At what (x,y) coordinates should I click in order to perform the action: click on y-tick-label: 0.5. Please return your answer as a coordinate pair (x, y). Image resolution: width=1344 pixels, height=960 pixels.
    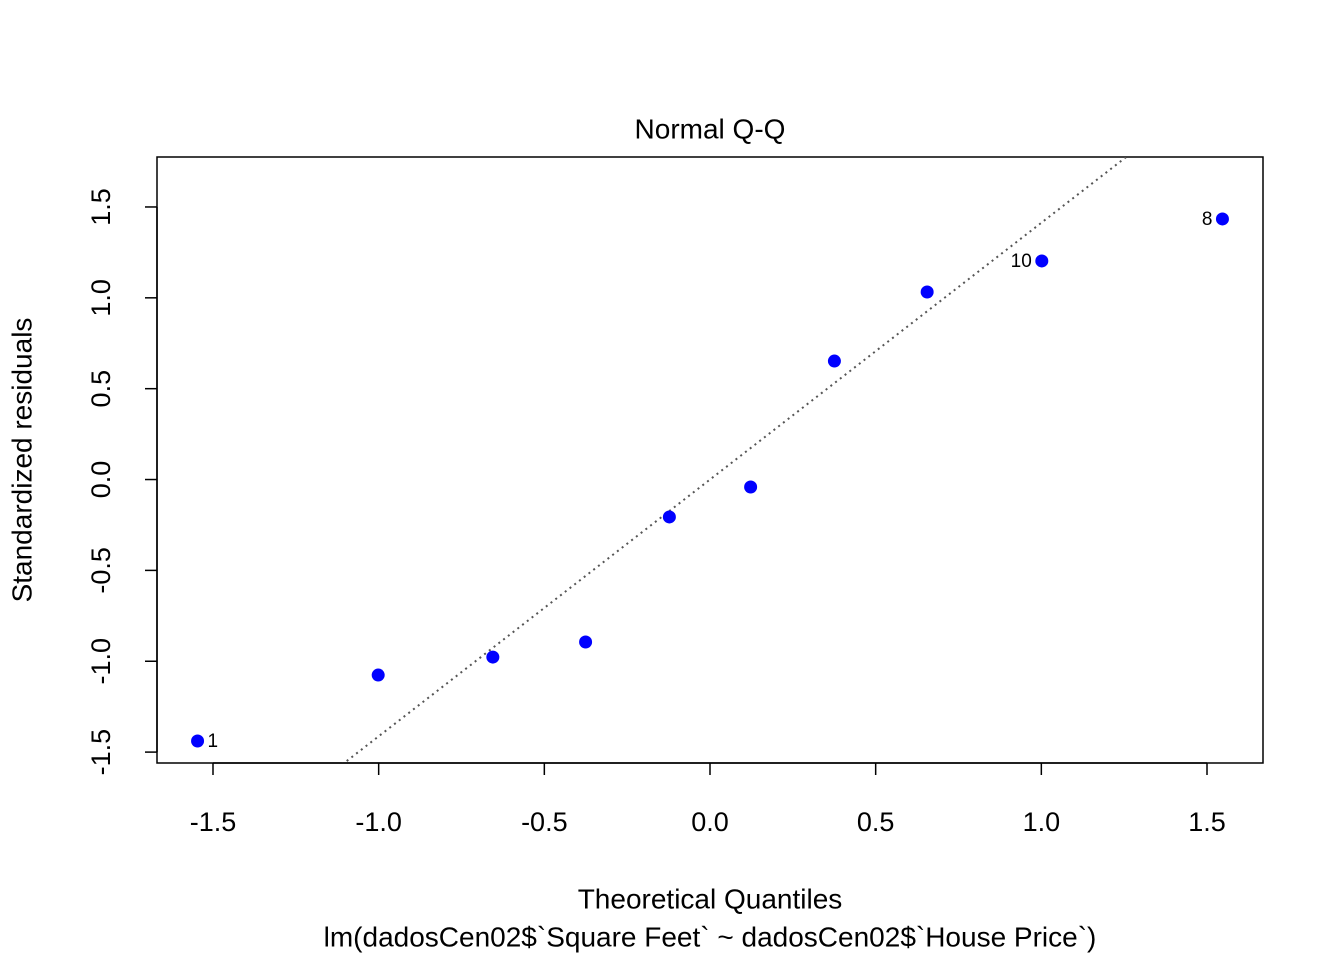
    Looking at the image, I should click on (101, 389).